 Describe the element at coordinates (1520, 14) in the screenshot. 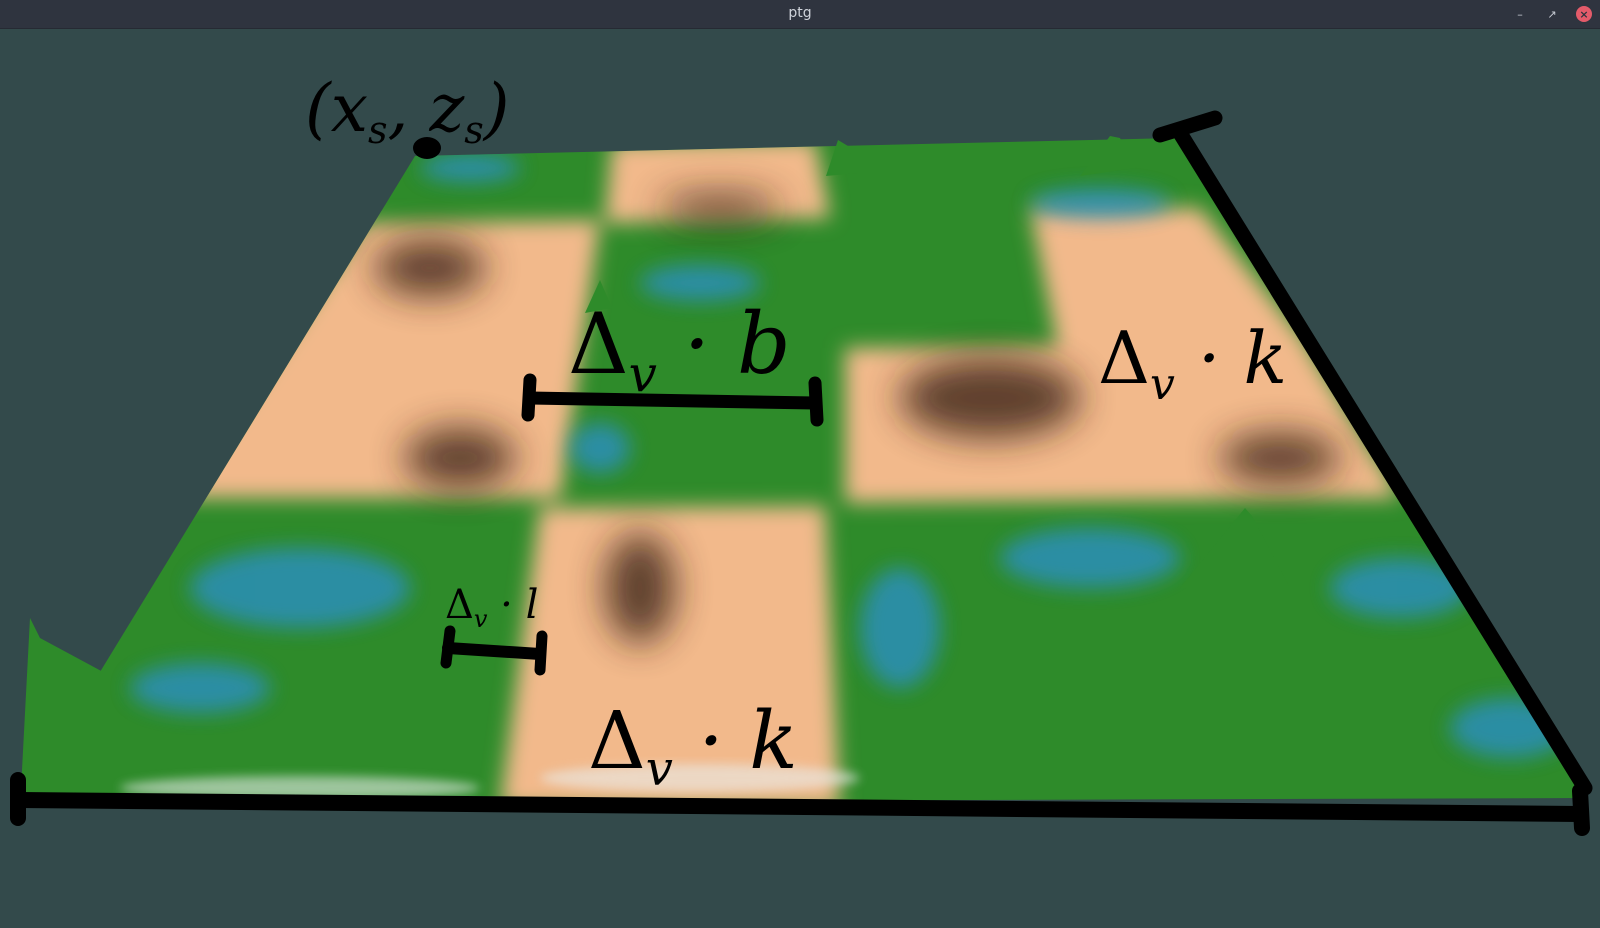

I see `minimize-icon: –` at that location.